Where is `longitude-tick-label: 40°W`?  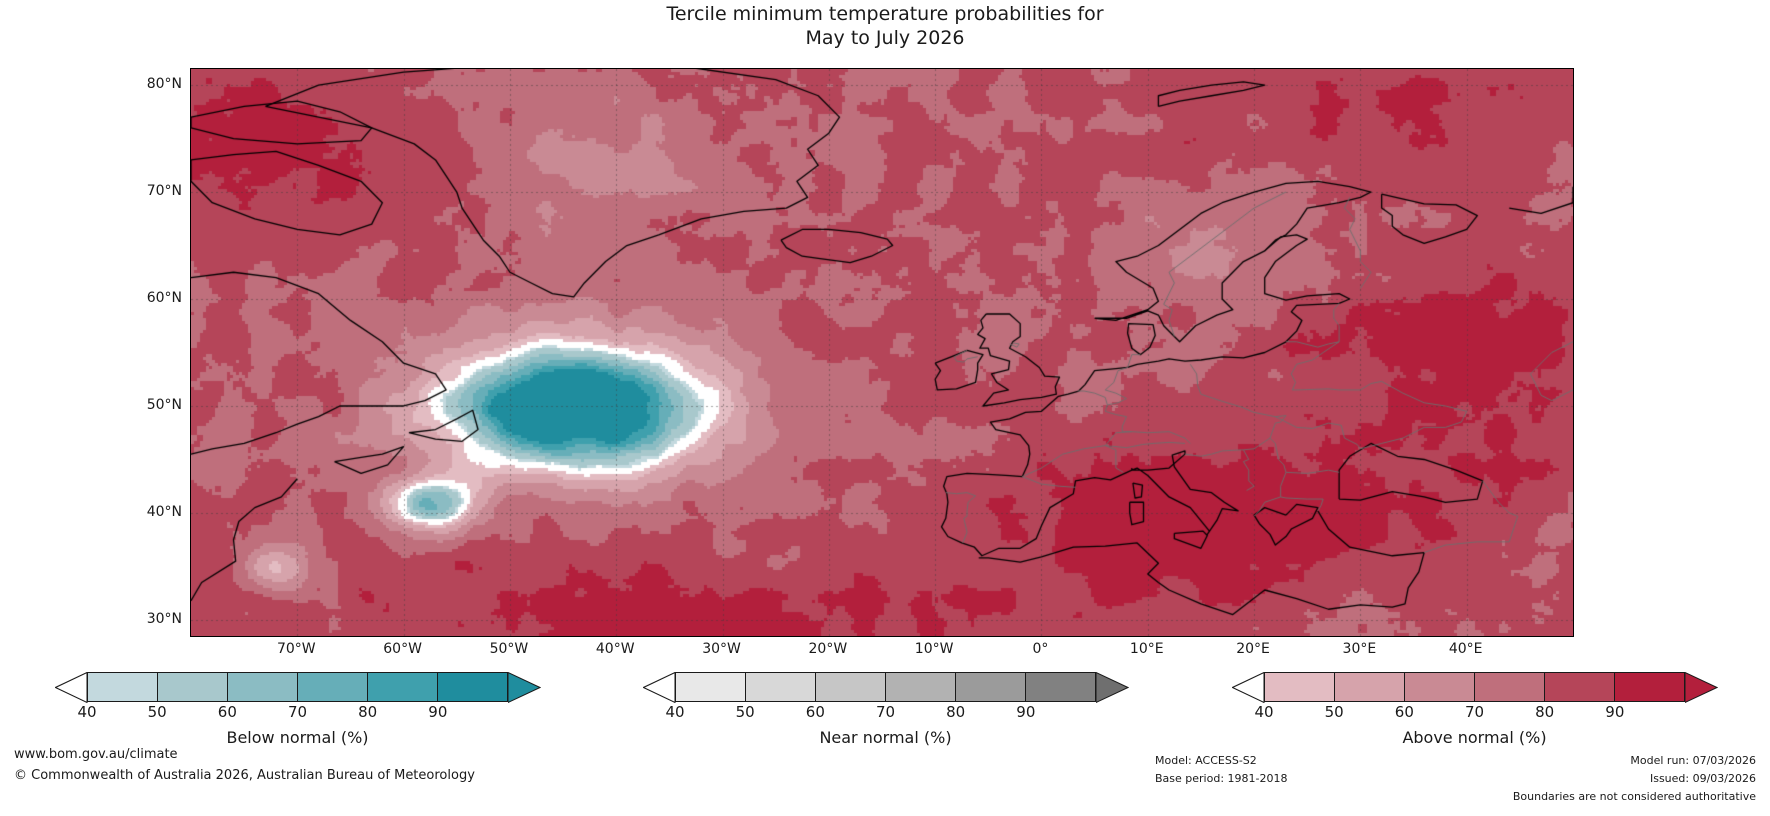
longitude-tick-label: 40°W is located at coordinates (615, 649).